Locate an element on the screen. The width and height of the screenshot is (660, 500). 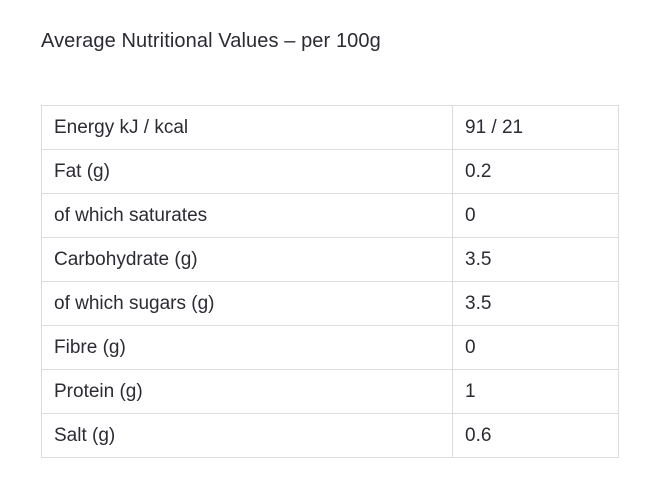
table-row: Energy kJ / kcal 91 / 21 is located at coordinates (330, 127).